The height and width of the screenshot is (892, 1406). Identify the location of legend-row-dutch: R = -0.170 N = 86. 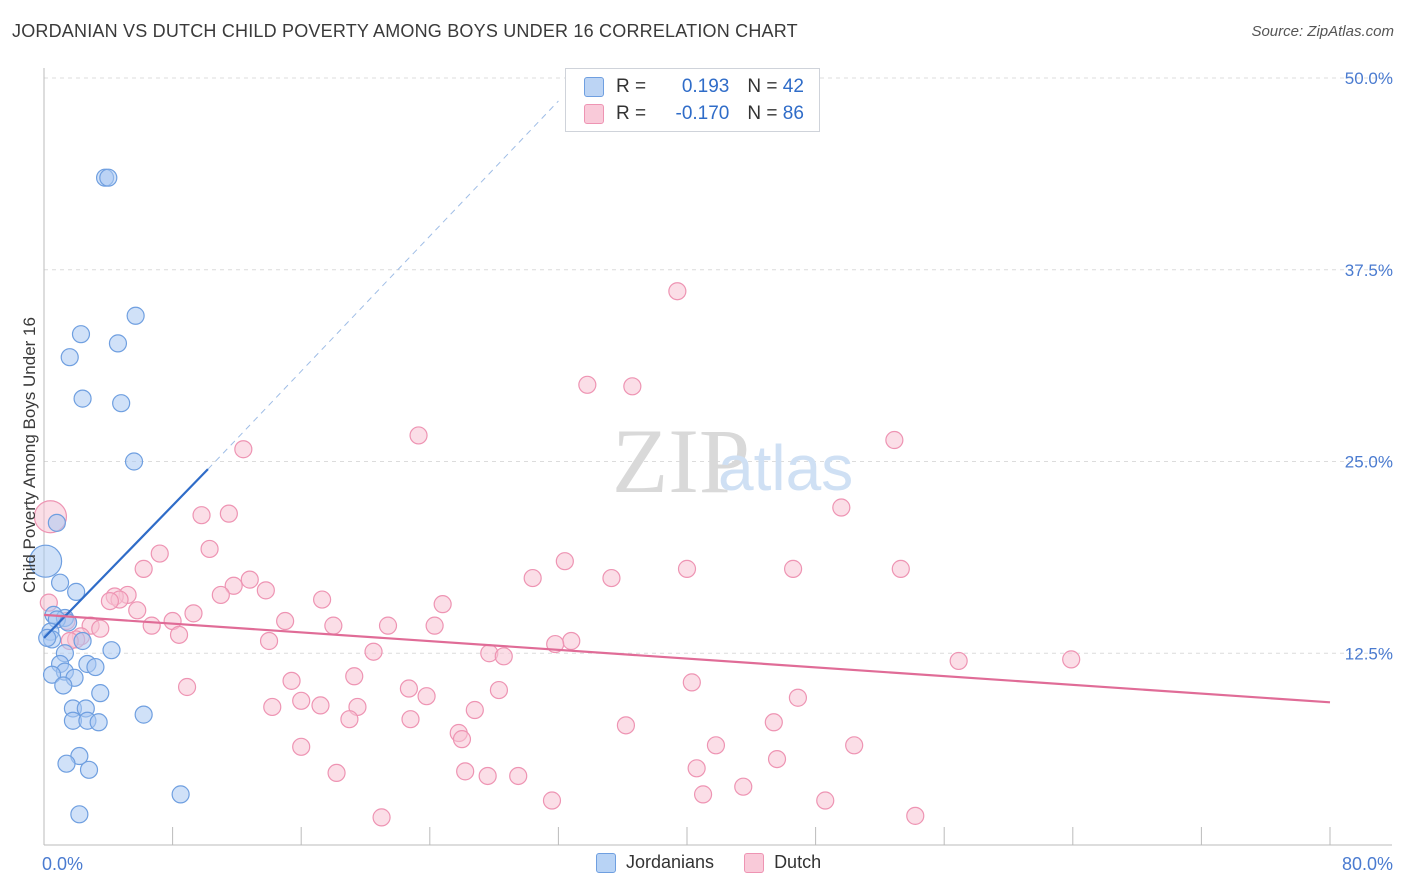
(694, 114).